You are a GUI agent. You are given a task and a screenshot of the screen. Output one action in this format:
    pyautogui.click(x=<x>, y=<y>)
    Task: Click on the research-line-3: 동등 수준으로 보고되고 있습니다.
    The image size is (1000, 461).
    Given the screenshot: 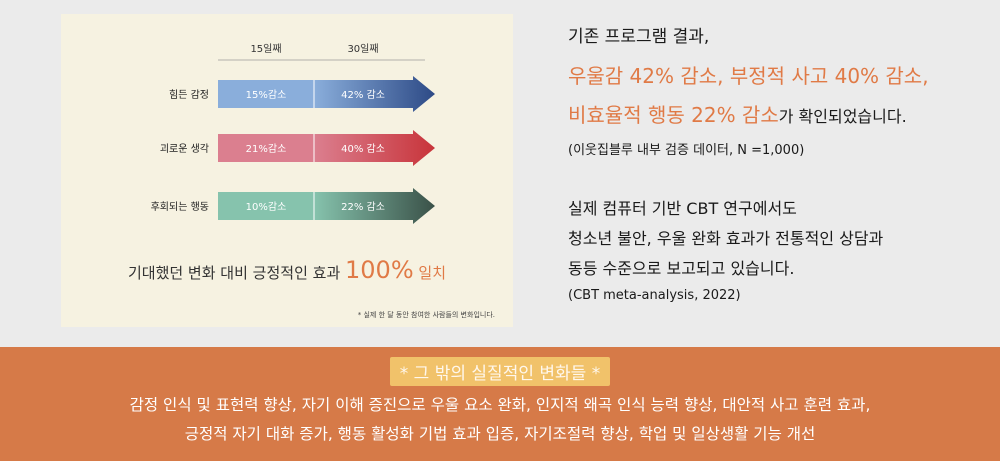 What is the action you would take?
    pyautogui.click(x=681, y=268)
    